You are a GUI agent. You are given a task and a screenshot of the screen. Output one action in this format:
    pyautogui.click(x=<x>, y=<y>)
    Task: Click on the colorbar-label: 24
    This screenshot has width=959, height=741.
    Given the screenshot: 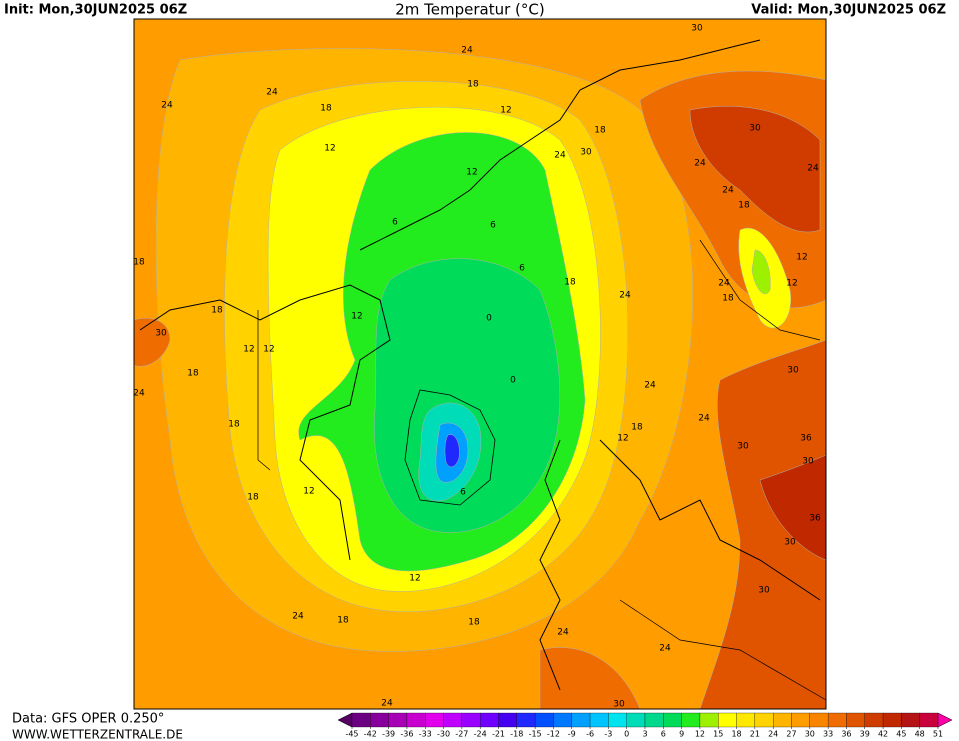 What is the action you would take?
    pyautogui.click(x=773, y=734)
    